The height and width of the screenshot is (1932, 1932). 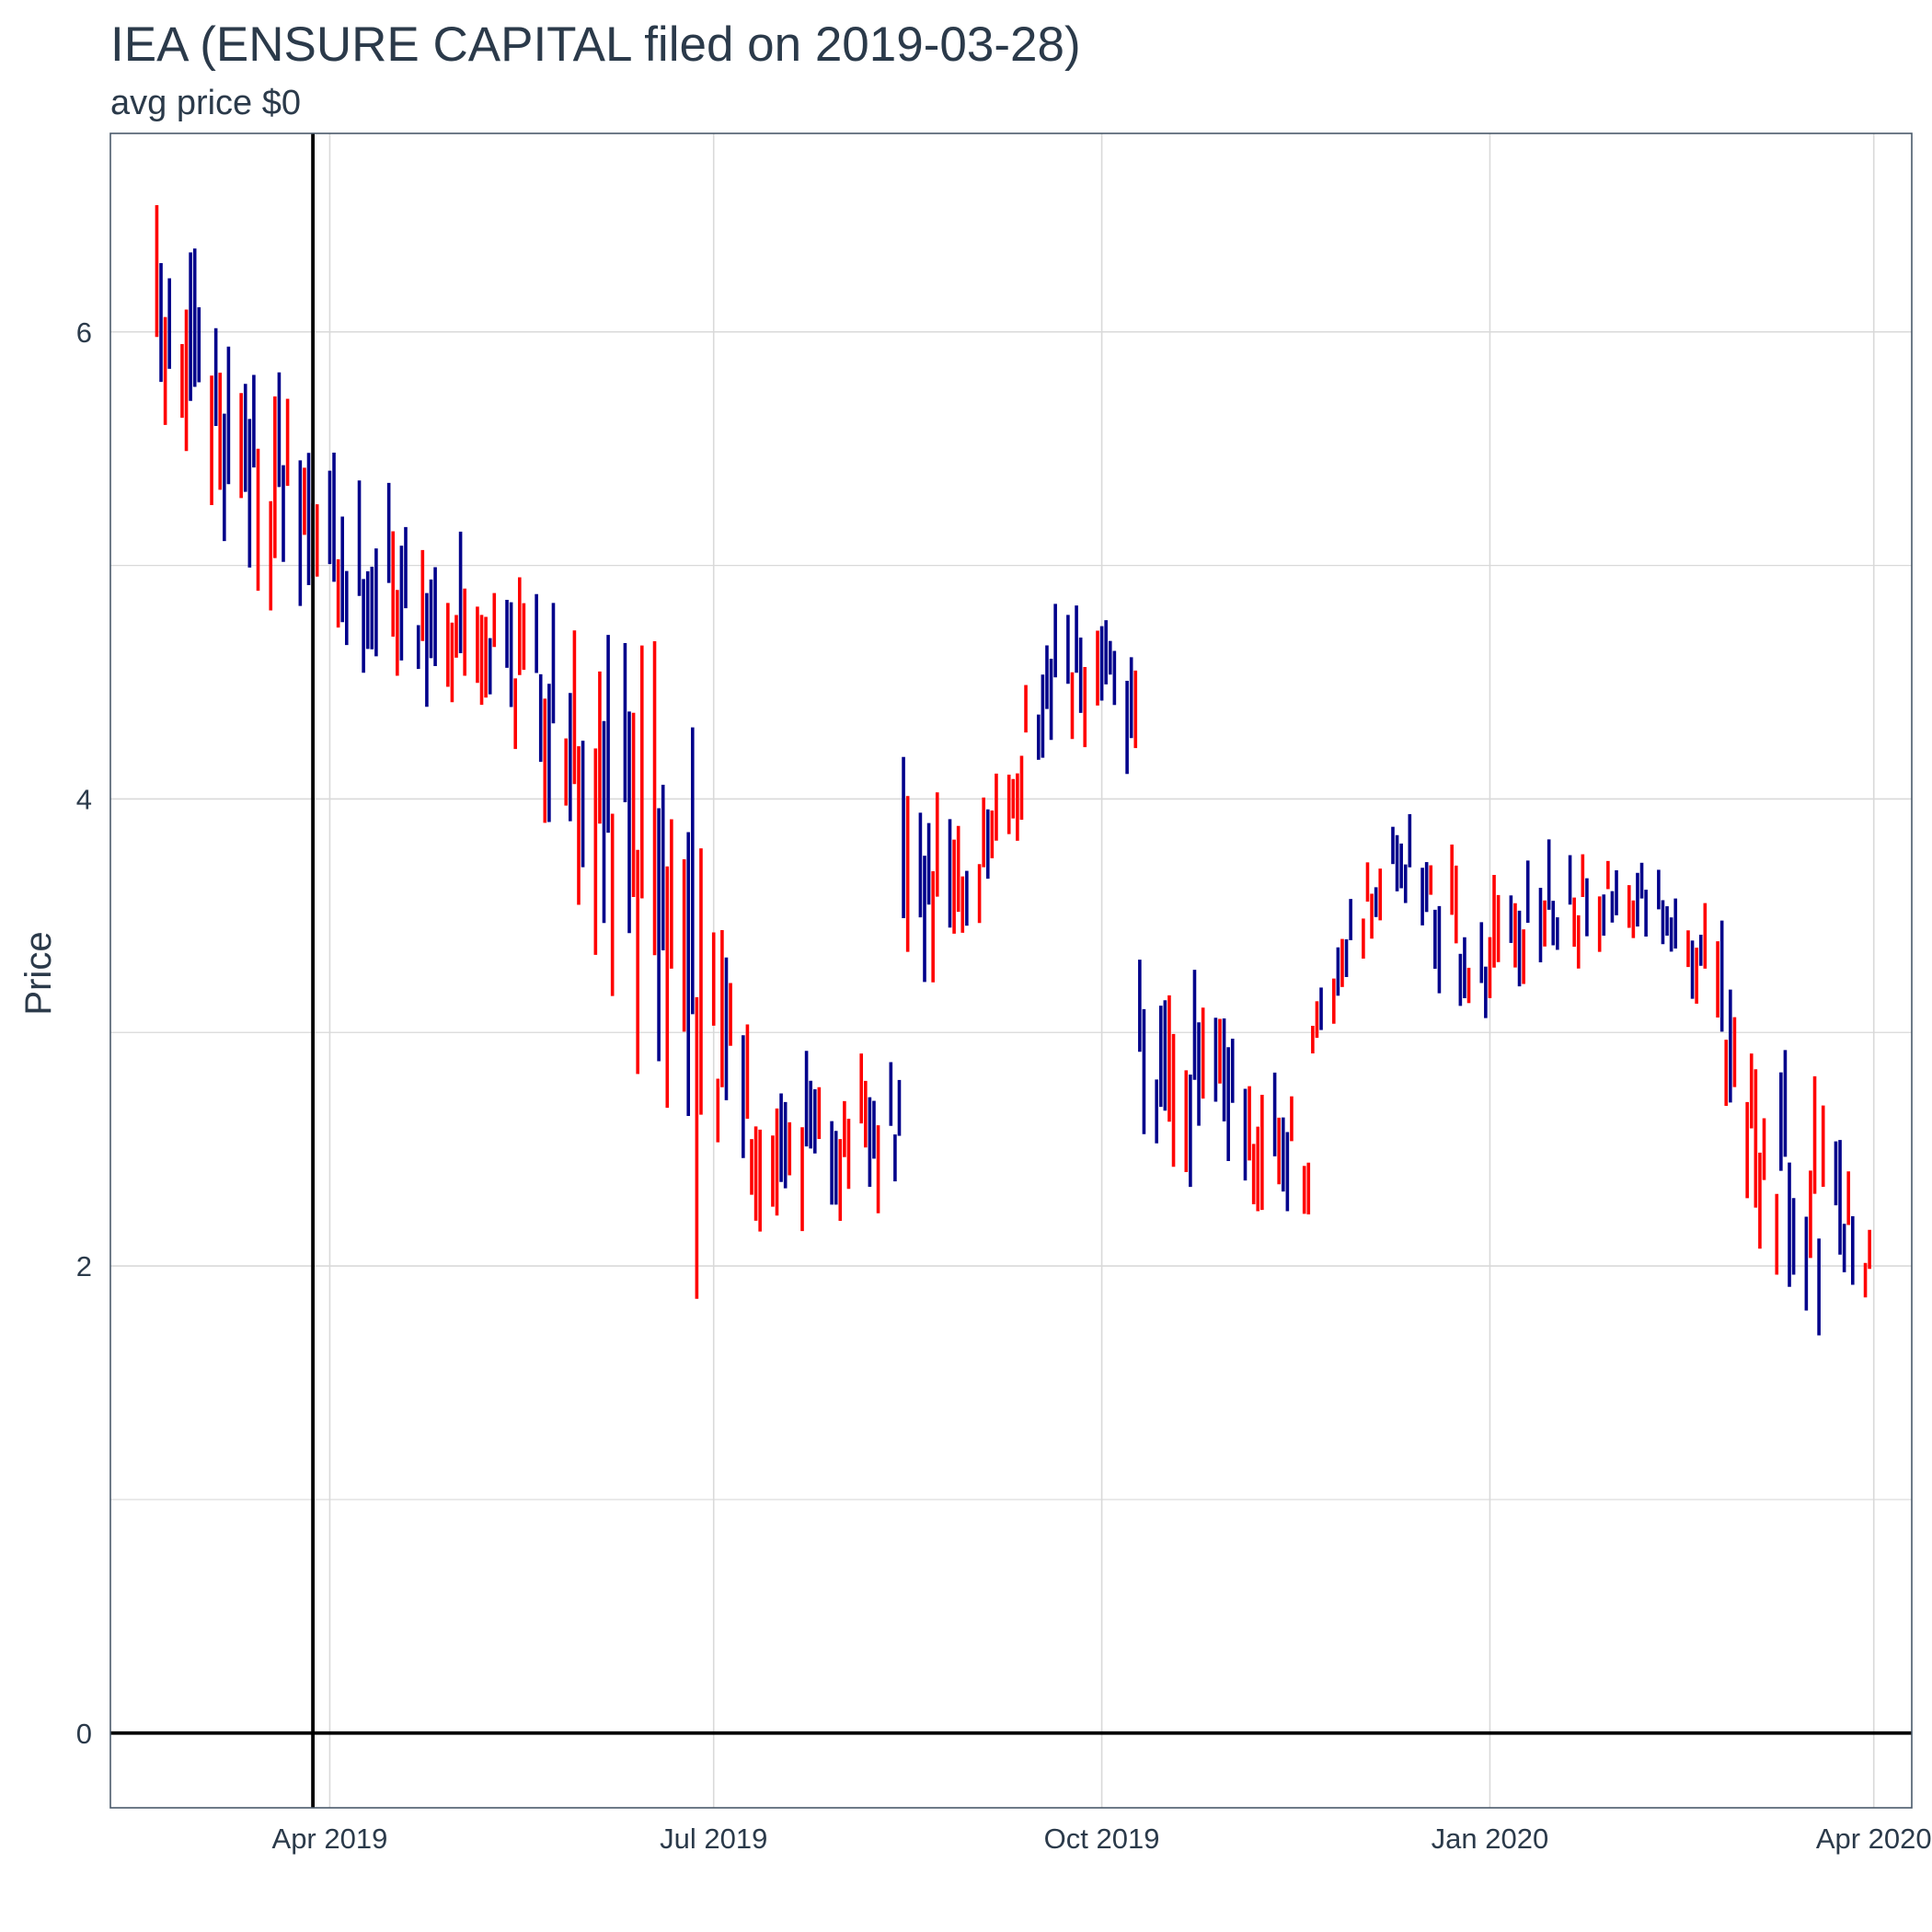 What do you see at coordinates (595, 44) in the screenshot?
I see `chart-title: IEA (ENSURE CAPITAL filed on 2019-03-28)` at bounding box center [595, 44].